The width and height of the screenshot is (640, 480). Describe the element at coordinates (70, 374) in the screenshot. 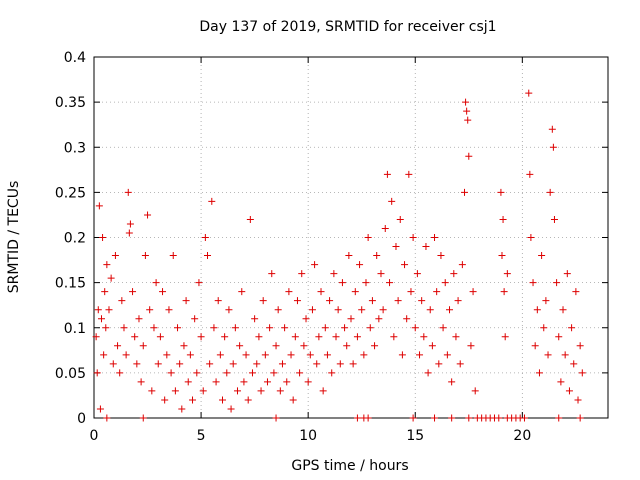

I see `y-tick-label: 0.05` at that location.